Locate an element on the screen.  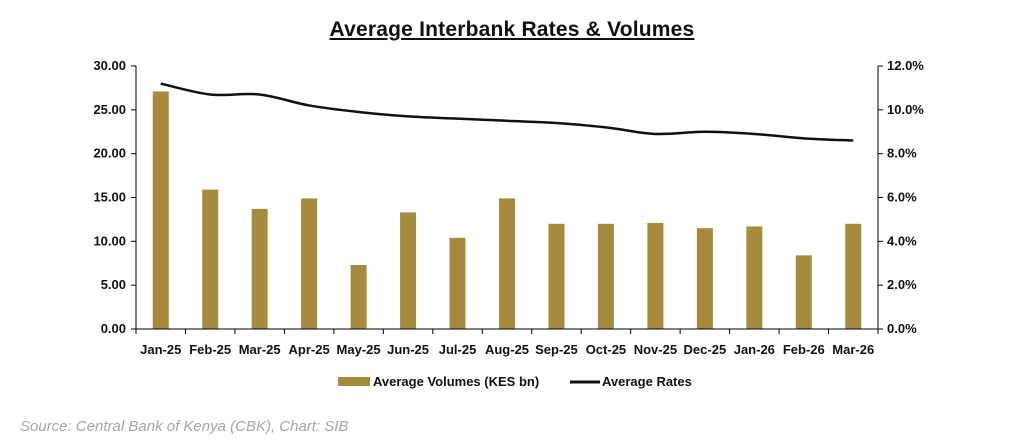
rates-line is located at coordinates (507, 112).